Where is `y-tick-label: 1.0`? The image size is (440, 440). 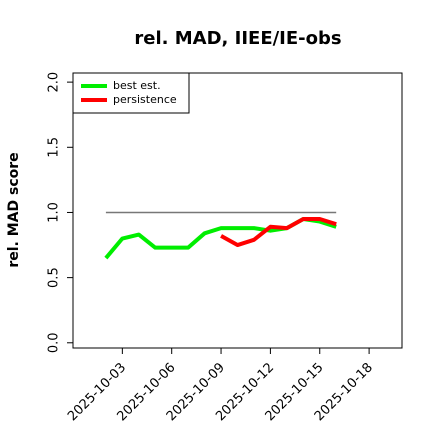
y-tick-label: 1.0 is located at coordinates (54, 212).